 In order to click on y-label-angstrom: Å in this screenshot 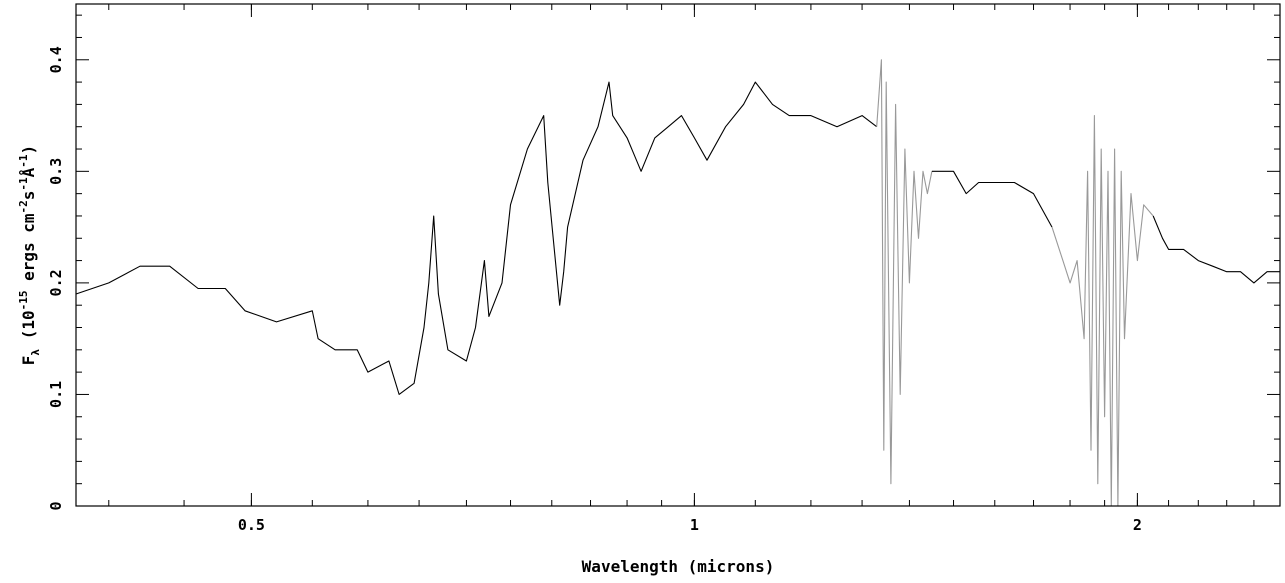, I will do `click(28, 172)`.